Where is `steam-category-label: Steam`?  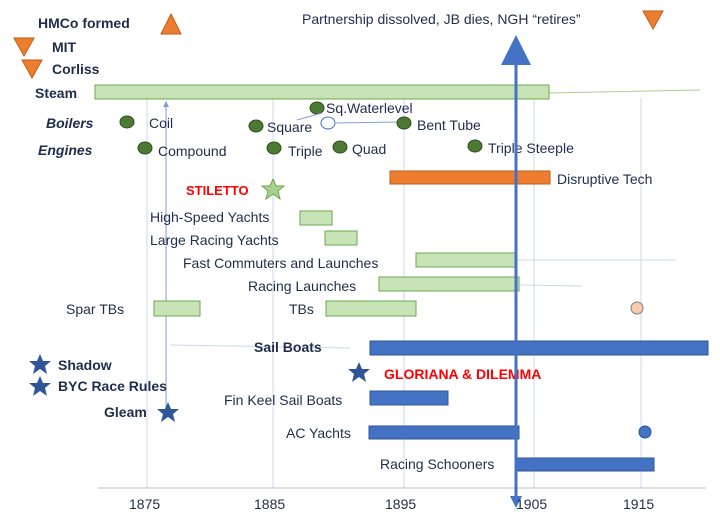
steam-category-label: Steam is located at coordinates (56, 93).